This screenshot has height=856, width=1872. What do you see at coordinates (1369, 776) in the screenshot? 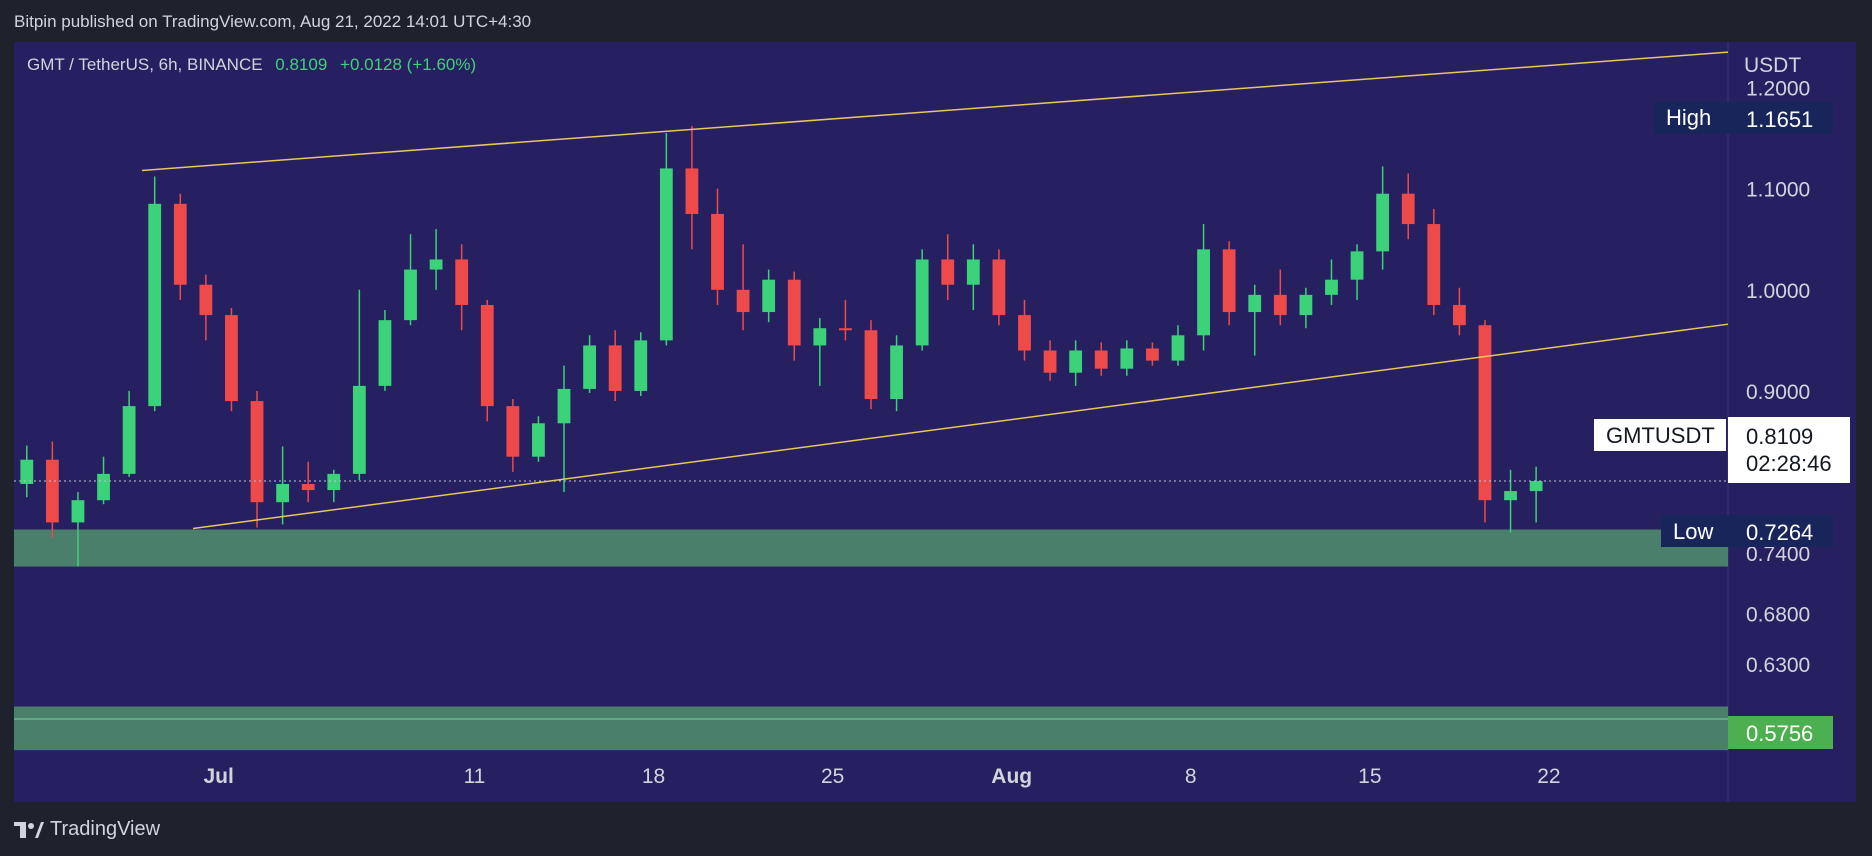
I see `time-tick-label-7: 15` at bounding box center [1369, 776].